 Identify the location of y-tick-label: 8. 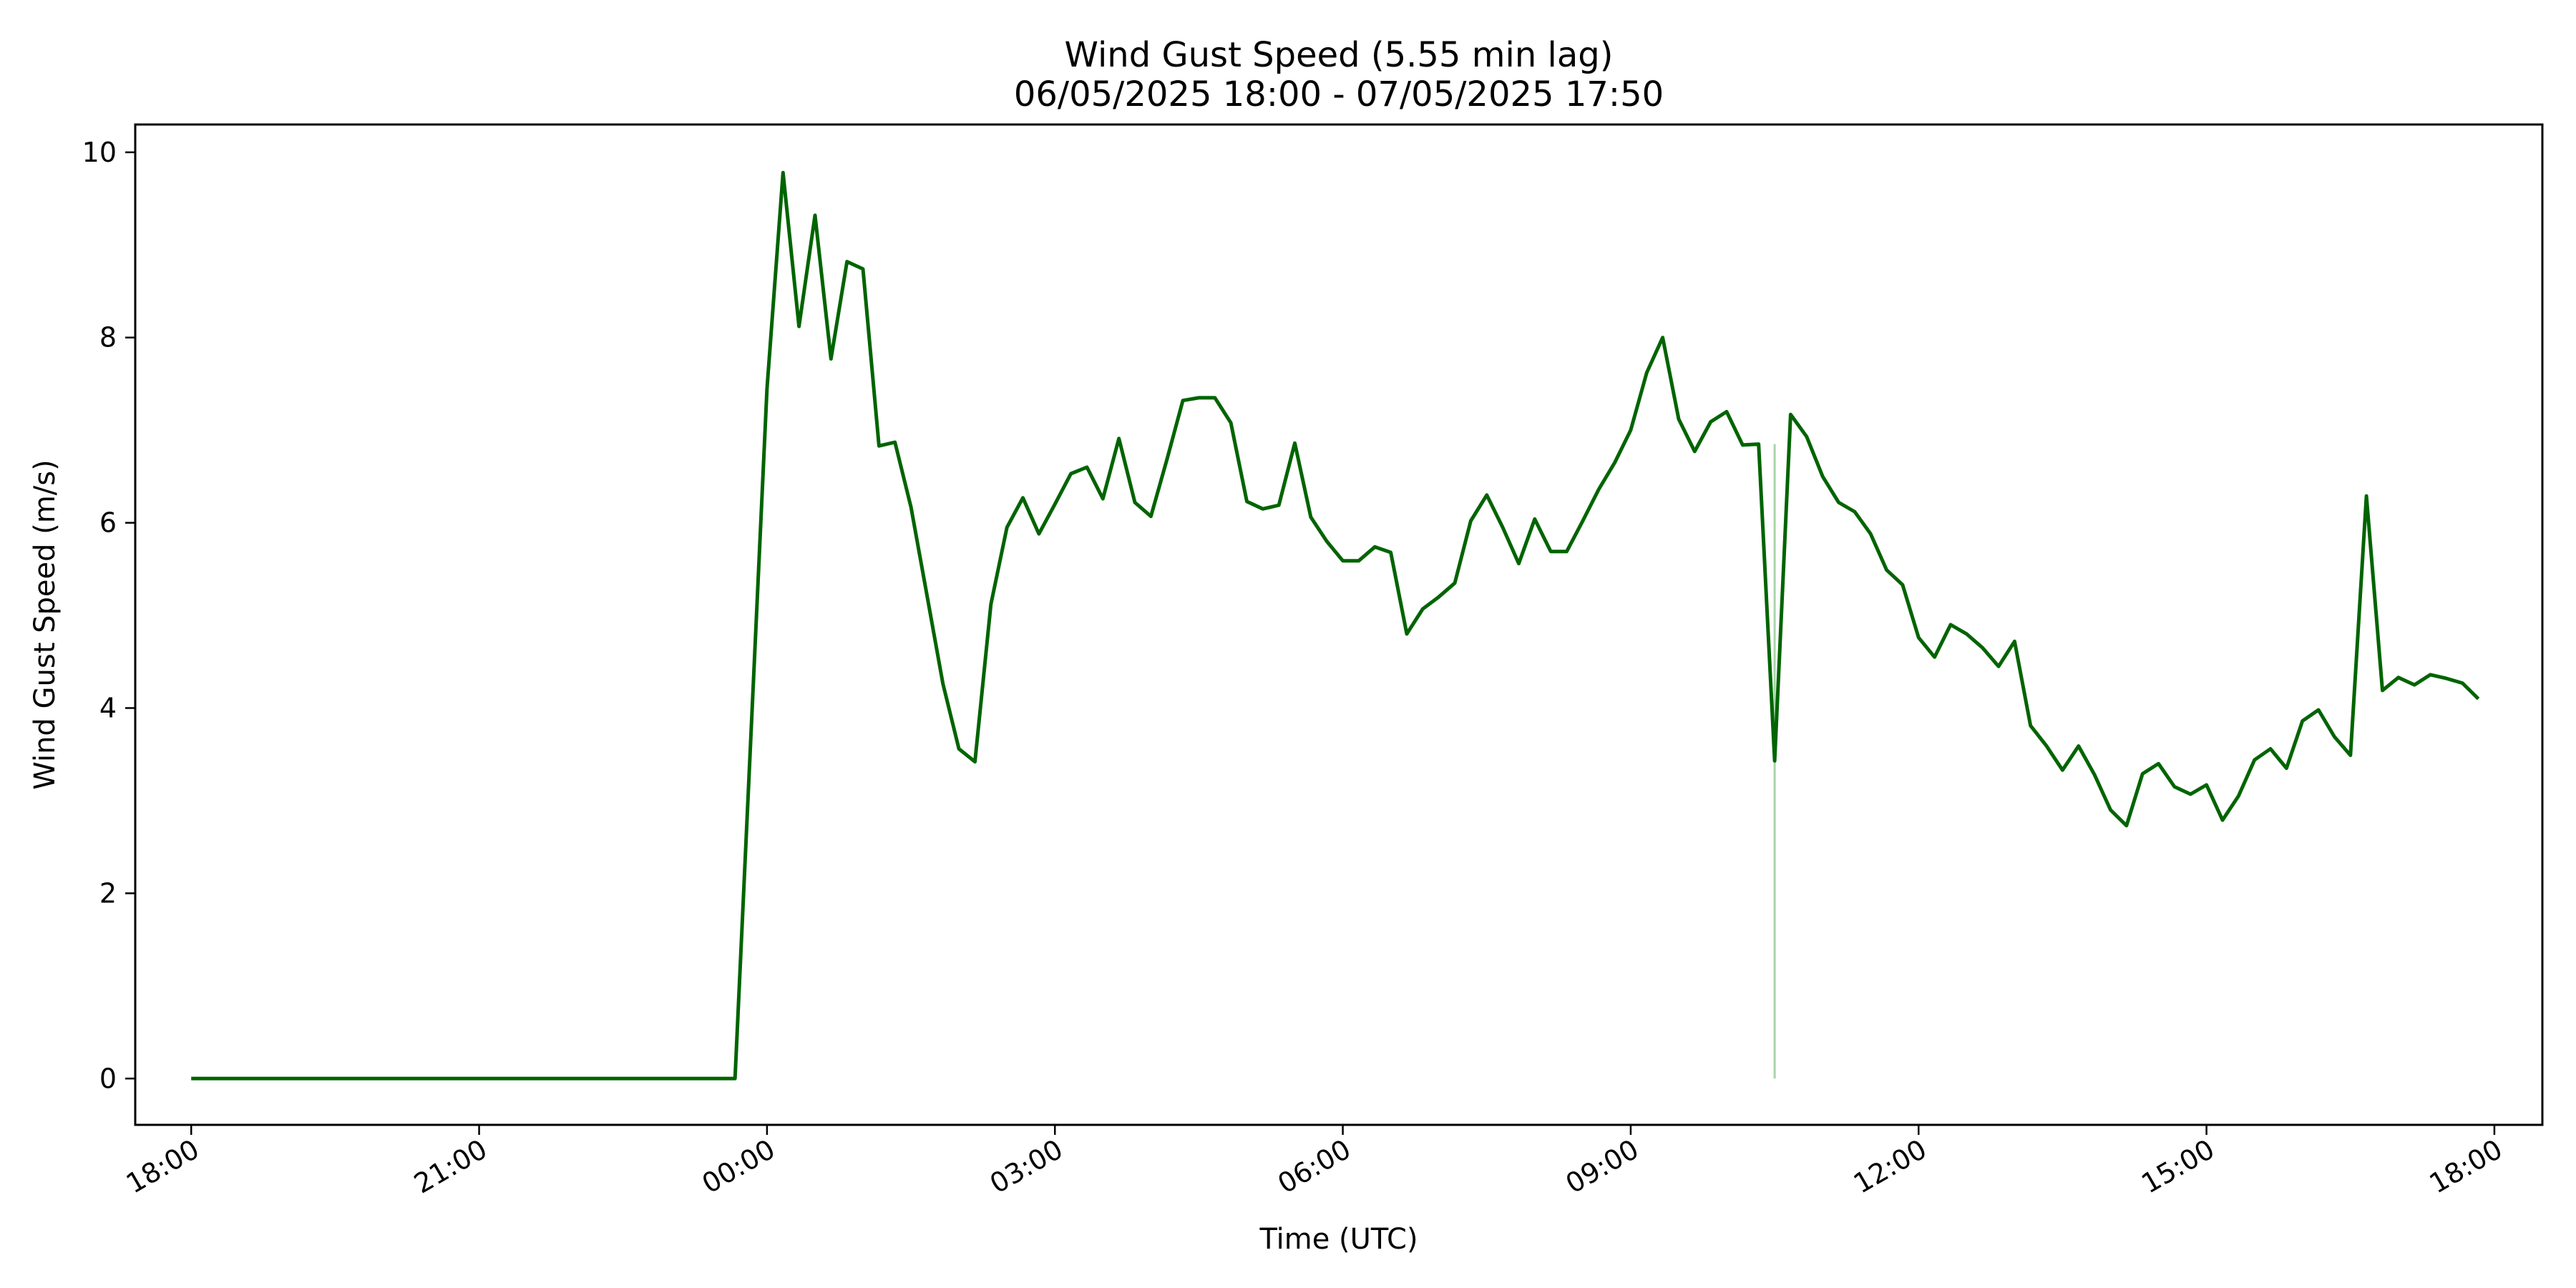
(108, 337).